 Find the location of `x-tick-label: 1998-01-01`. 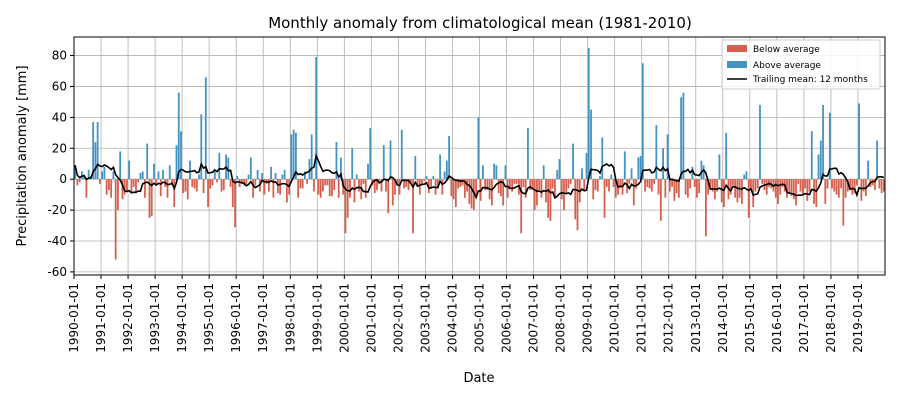

x-tick-label: 1998-01-01 is located at coordinates (290, 318).